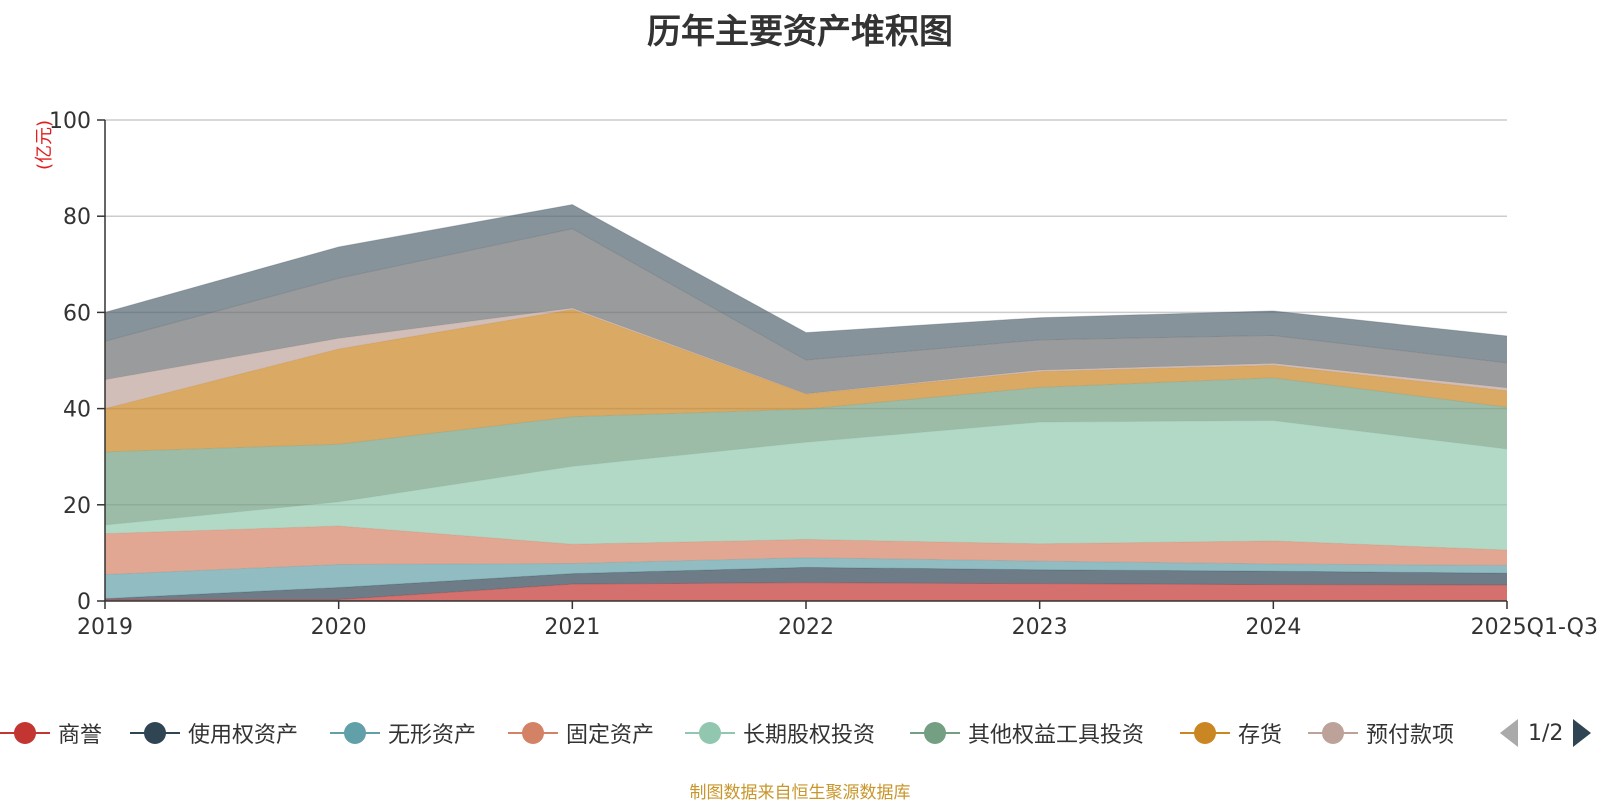 The width and height of the screenshot is (1600, 803). Describe the element at coordinates (105, 627) in the screenshot. I see `x-tick-label: 2019` at that location.